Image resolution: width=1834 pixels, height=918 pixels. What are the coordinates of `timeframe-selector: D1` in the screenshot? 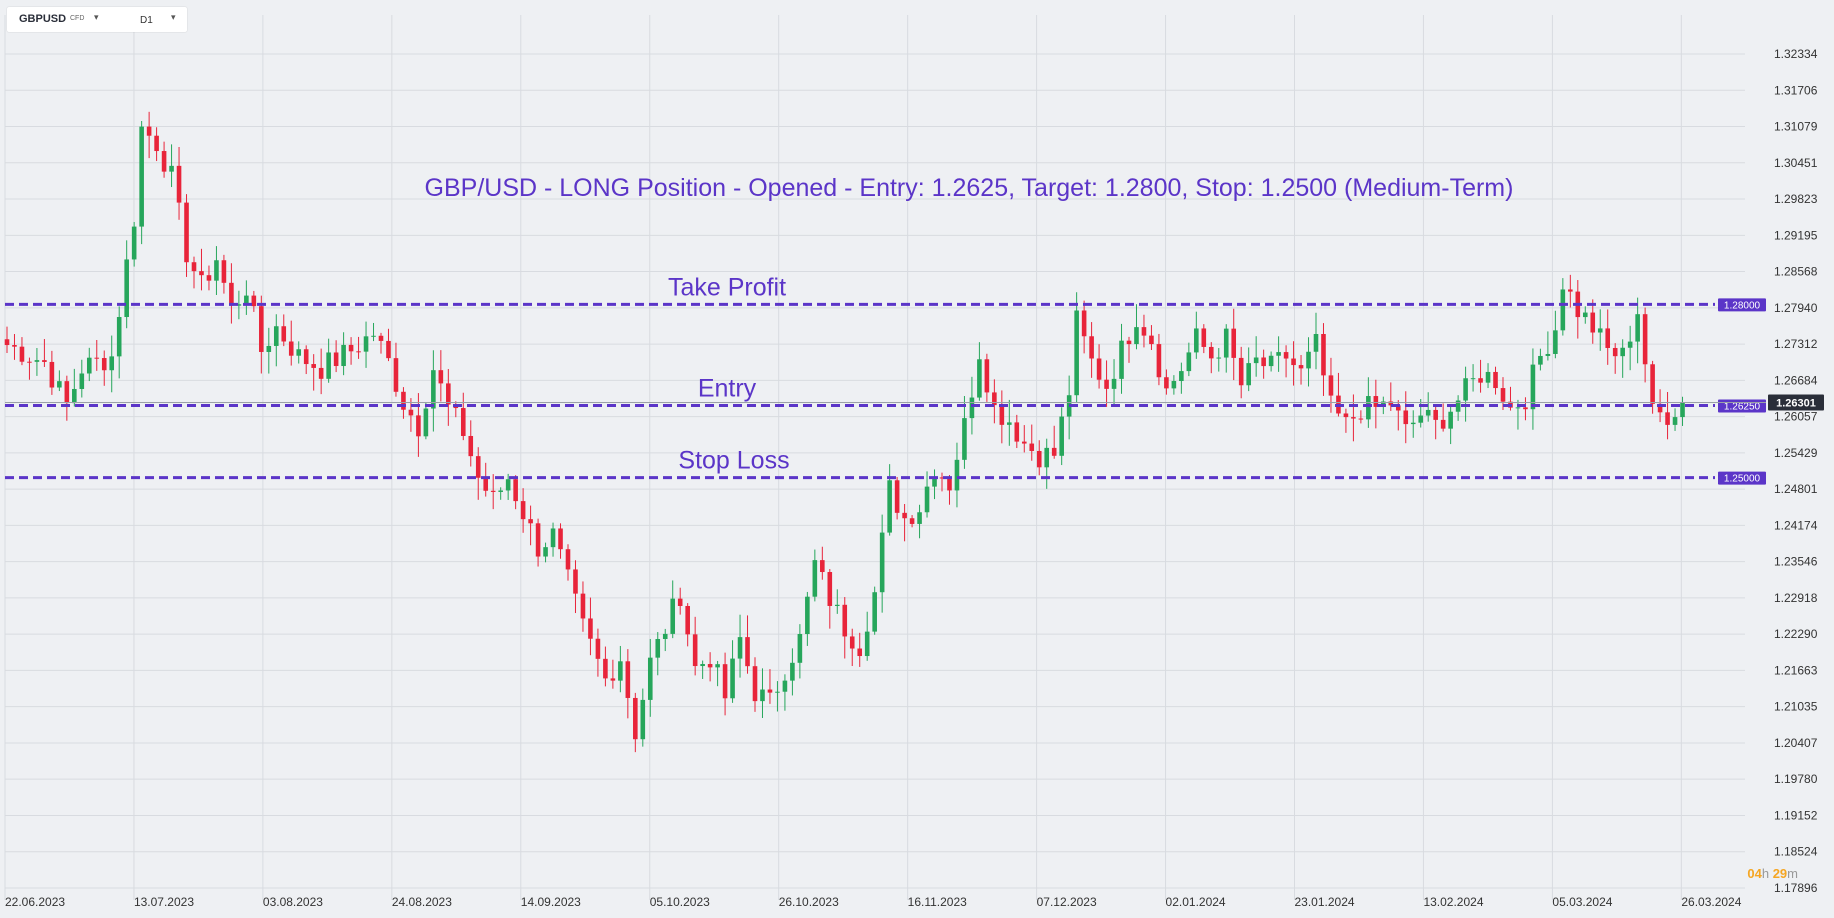 It's located at (146, 20).